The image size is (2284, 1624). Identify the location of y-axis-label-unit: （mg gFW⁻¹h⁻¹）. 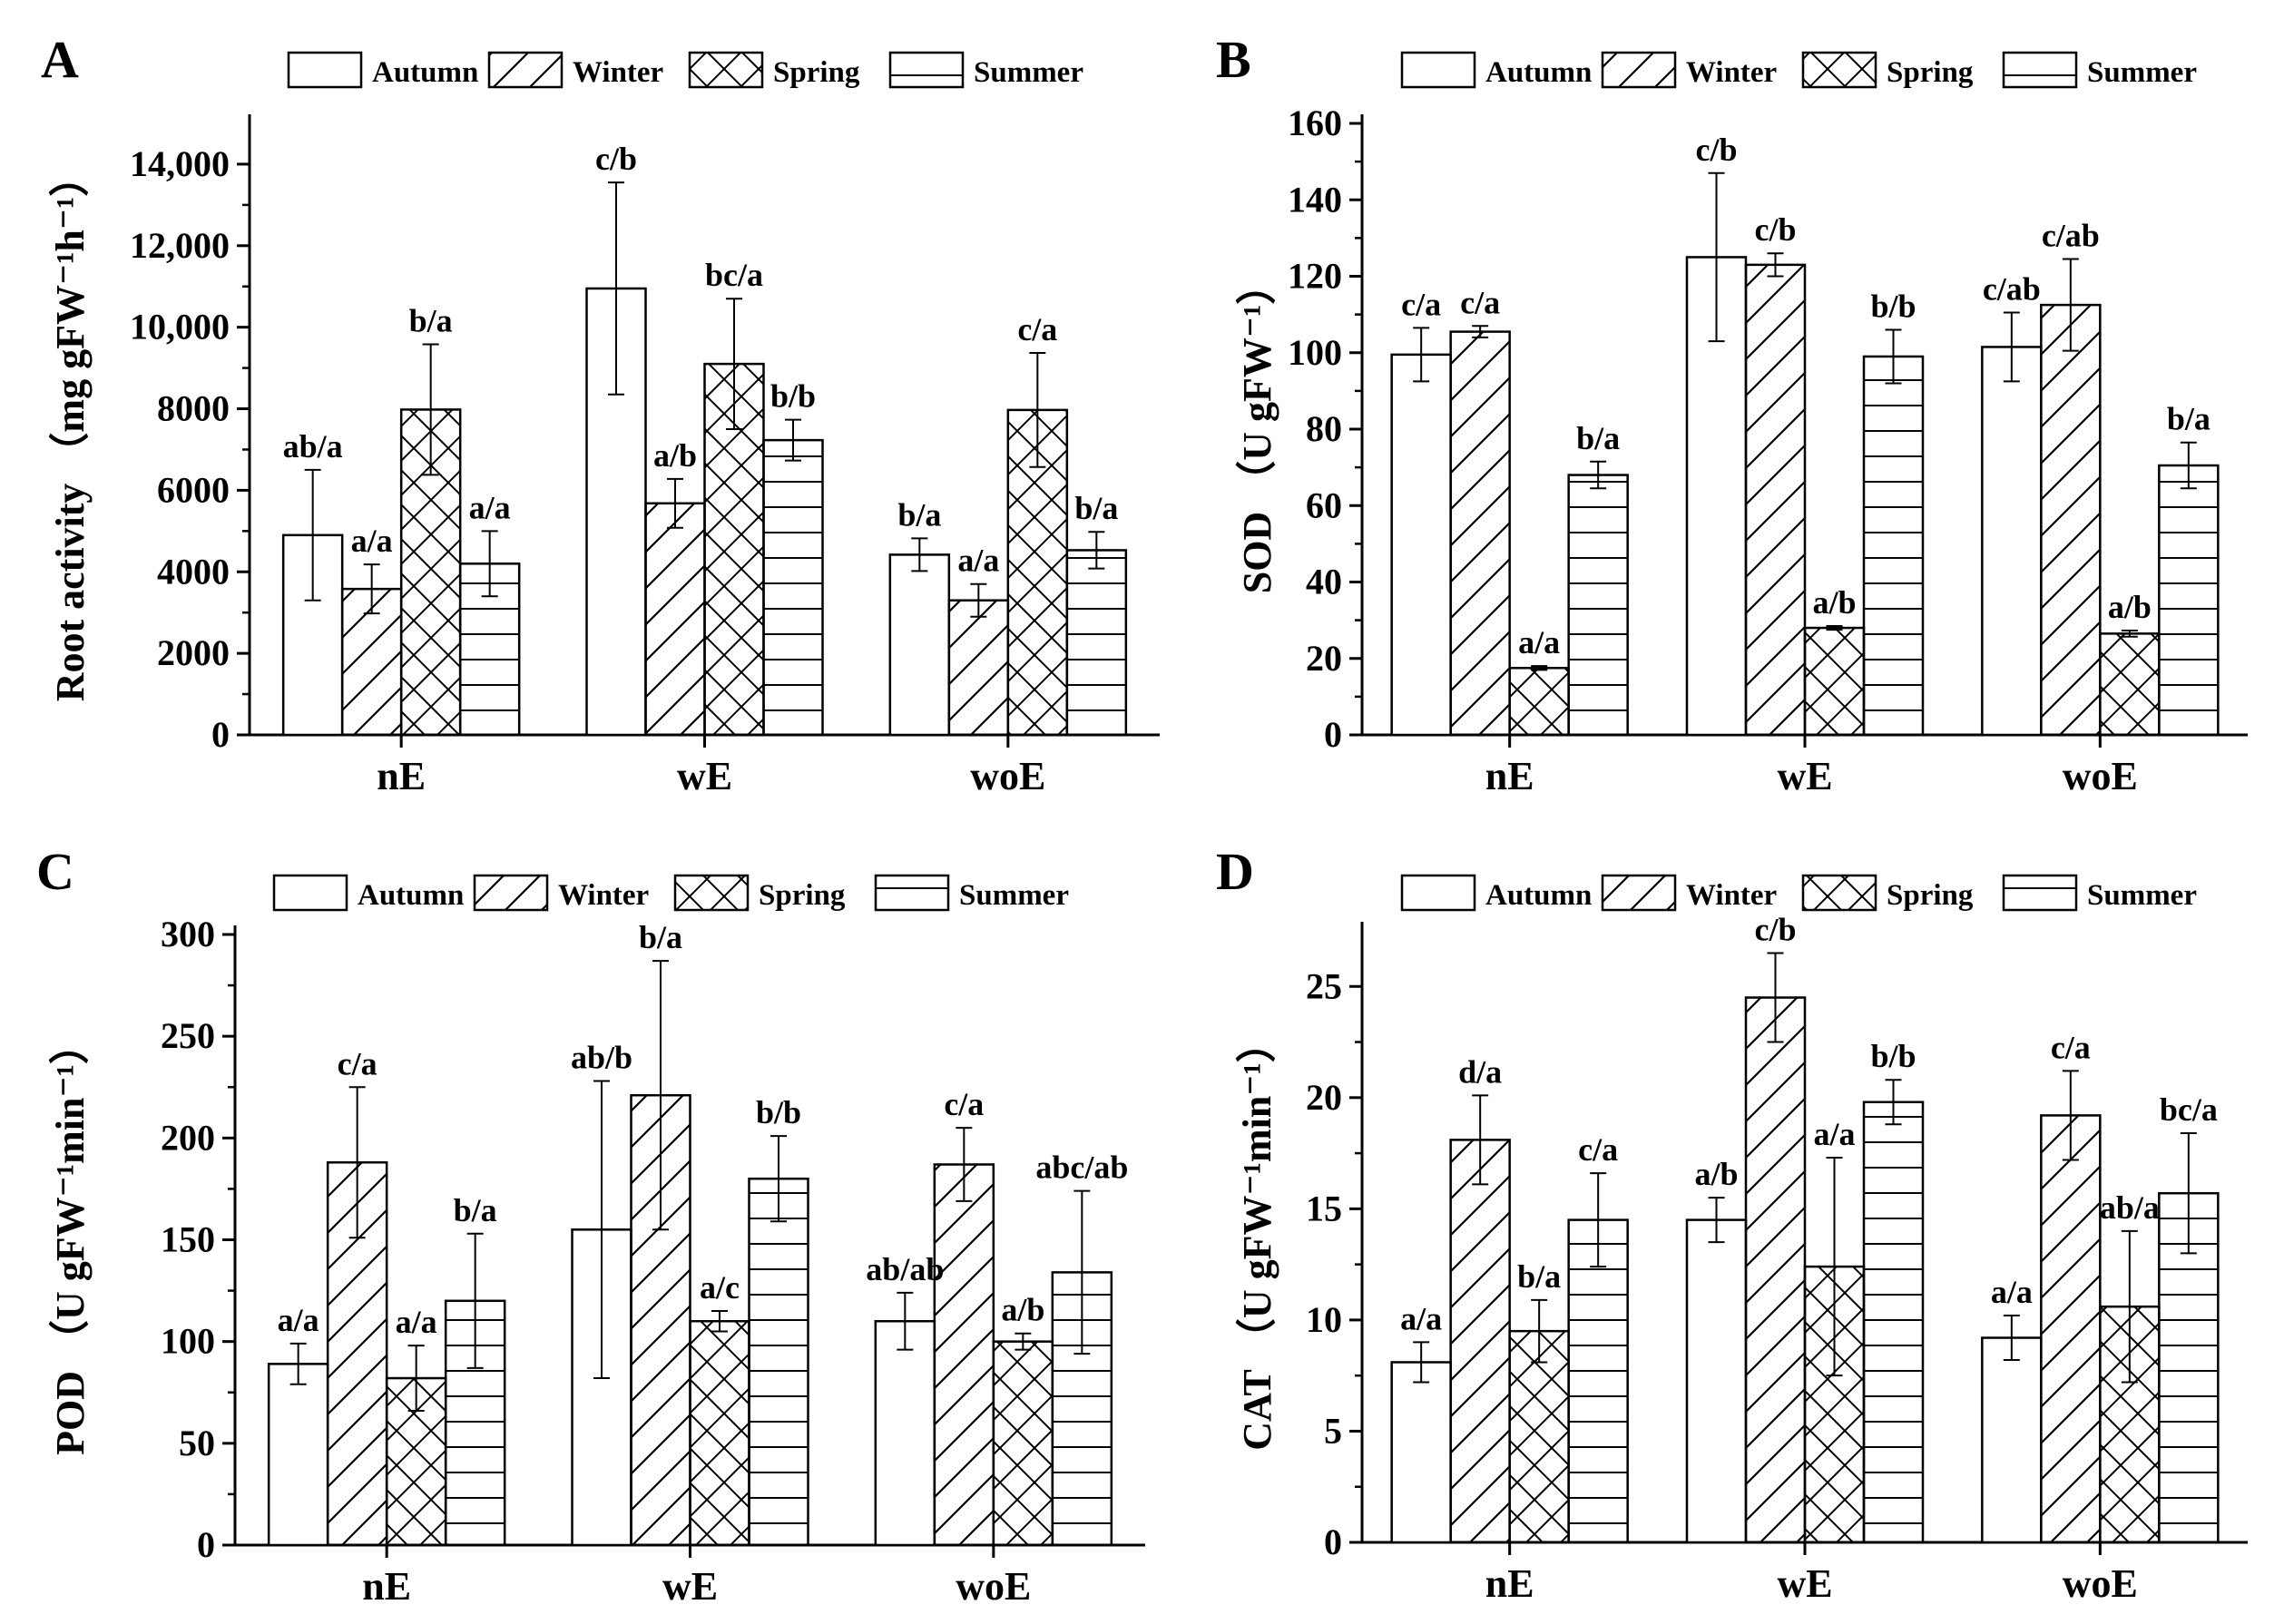
(70, 315).